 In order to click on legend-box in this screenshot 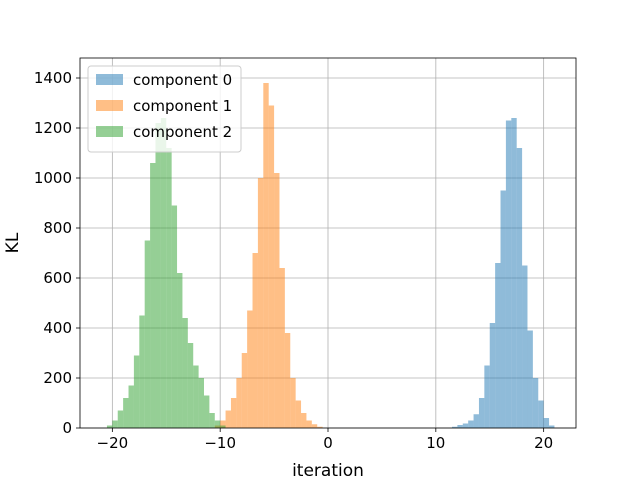, I will do `click(164, 109)`.